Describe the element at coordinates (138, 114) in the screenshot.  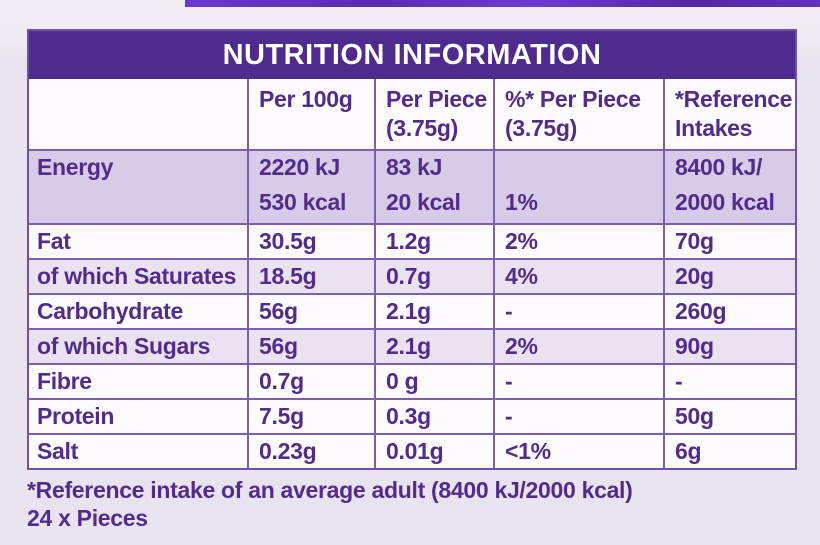
I see `header-blank-cell` at that location.